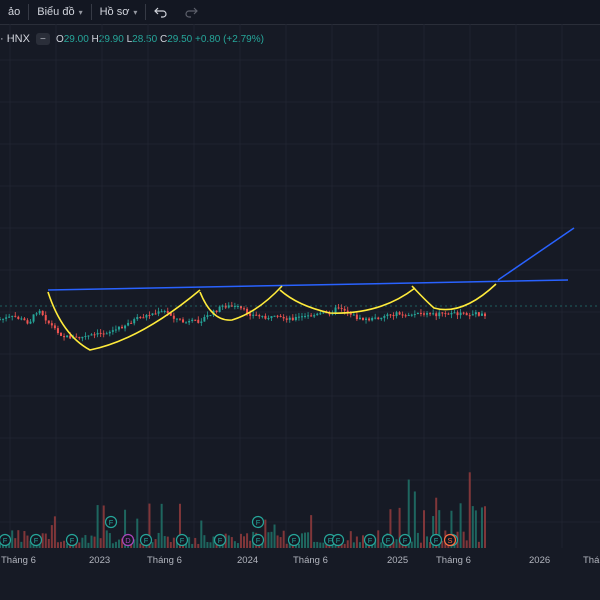  What do you see at coordinates (180, 39) in the screenshot?
I see `close-value: 29.50` at bounding box center [180, 39].